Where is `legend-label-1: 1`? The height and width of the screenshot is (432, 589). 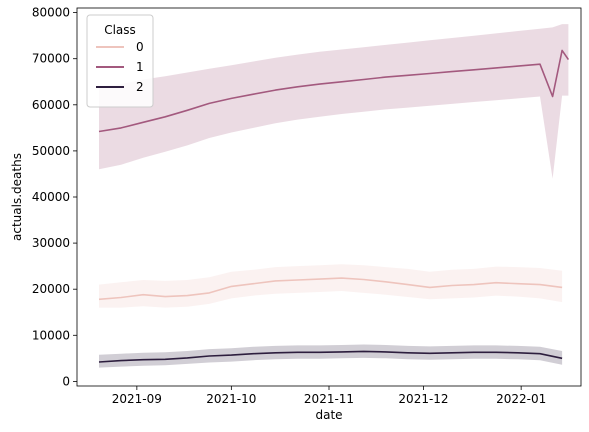 legend-label-1: 1 is located at coordinates (140, 67).